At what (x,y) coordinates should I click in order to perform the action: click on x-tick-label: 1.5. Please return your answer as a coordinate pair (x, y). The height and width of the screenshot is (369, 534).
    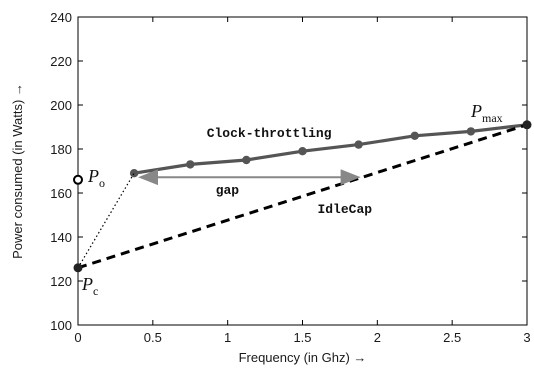
    Looking at the image, I should click on (302, 337).